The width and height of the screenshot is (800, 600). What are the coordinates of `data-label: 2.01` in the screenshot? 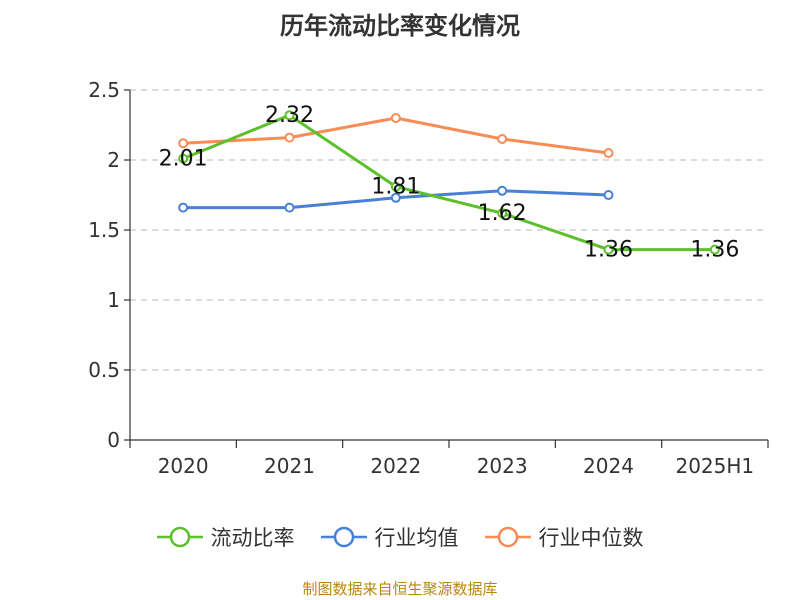 It's located at (183, 159).